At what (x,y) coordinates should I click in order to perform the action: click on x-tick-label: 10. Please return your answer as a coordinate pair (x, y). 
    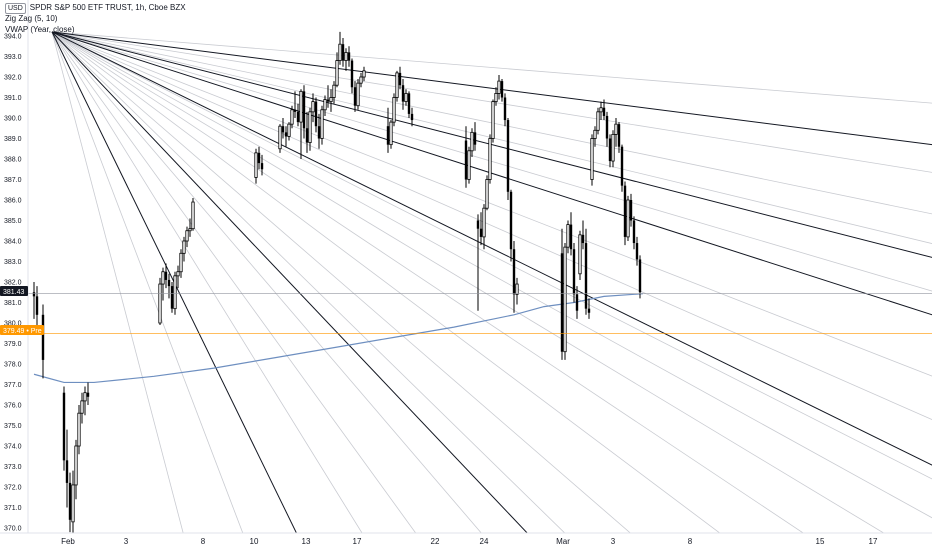
    Looking at the image, I should click on (254, 541).